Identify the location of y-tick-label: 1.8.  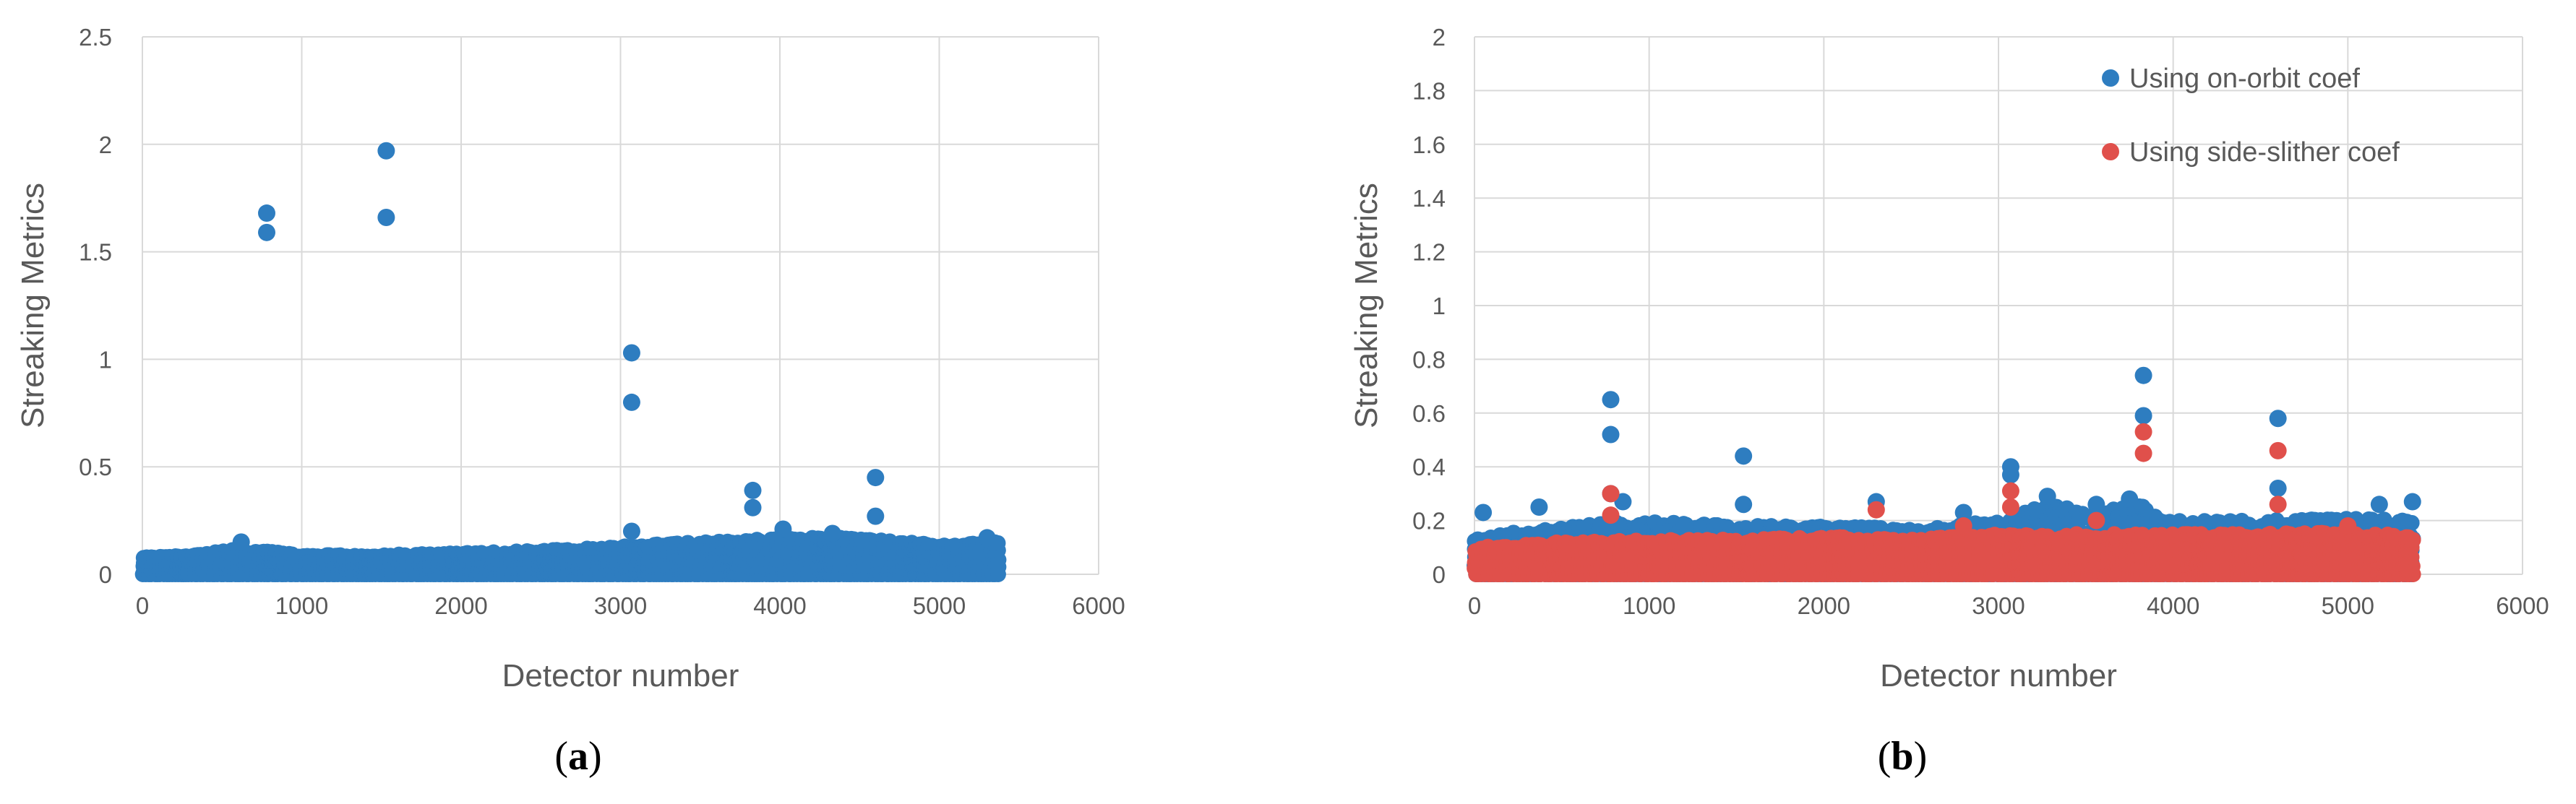
(1429, 90).